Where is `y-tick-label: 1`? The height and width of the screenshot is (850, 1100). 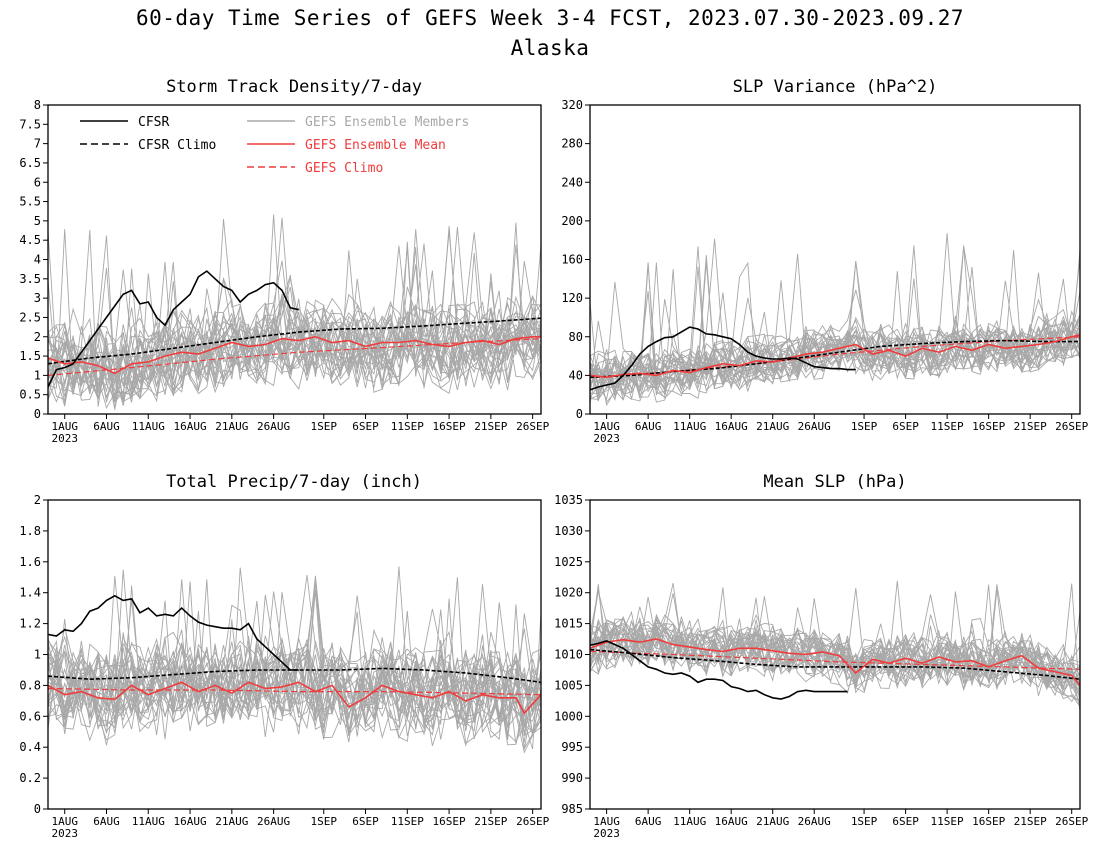
y-tick-label: 1 is located at coordinates (37, 375).